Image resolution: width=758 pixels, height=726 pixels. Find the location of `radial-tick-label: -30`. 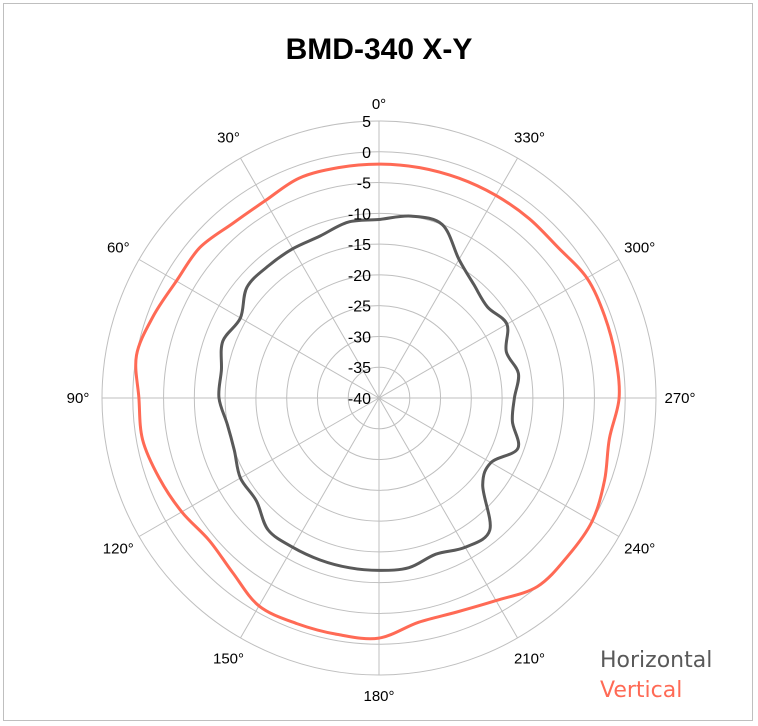

radial-tick-label: -30 is located at coordinates (359, 337).